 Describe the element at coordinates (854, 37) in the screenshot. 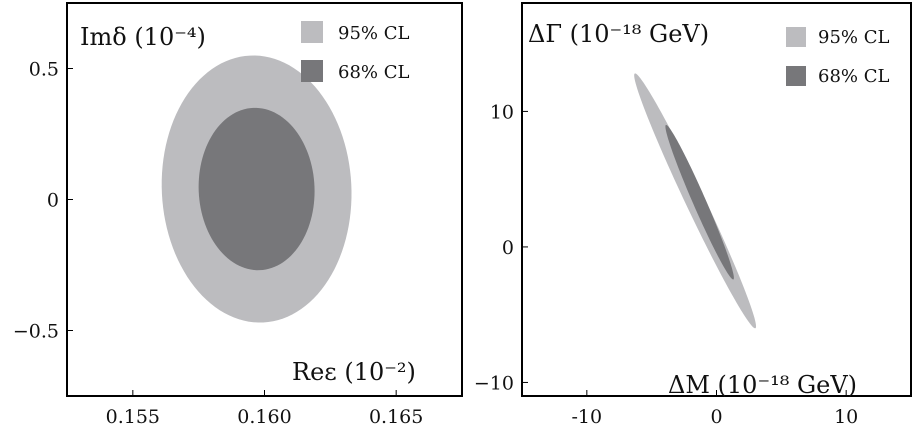

I see `right-legend-label-95: 95% CL` at that location.